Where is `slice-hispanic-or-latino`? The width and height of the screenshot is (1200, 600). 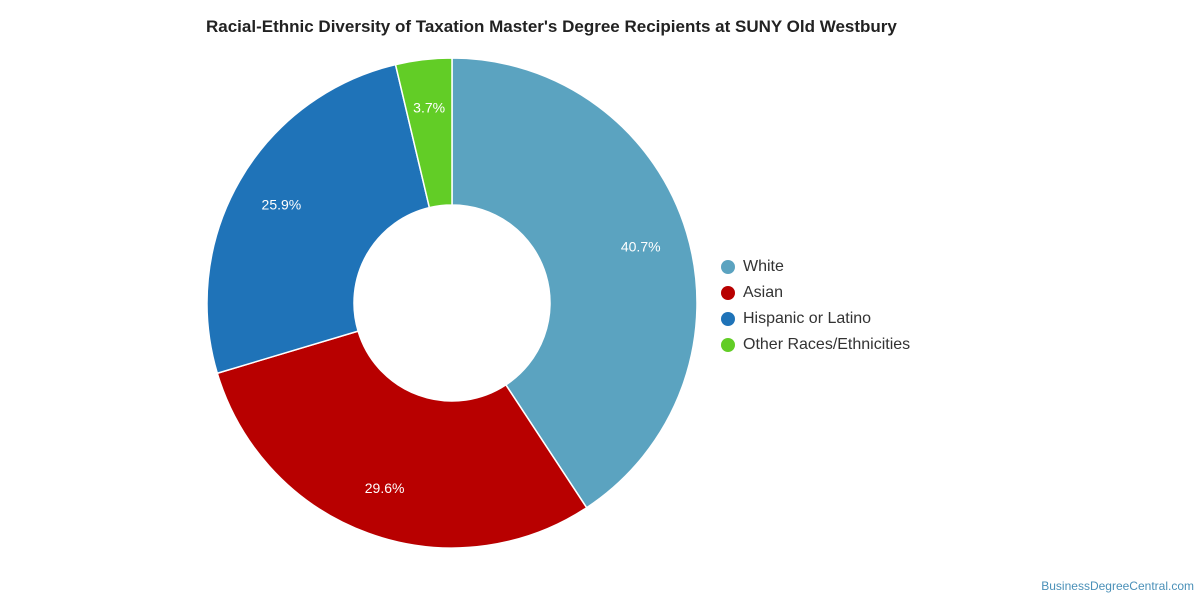
slice-hispanic-or-latino is located at coordinates (318, 219).